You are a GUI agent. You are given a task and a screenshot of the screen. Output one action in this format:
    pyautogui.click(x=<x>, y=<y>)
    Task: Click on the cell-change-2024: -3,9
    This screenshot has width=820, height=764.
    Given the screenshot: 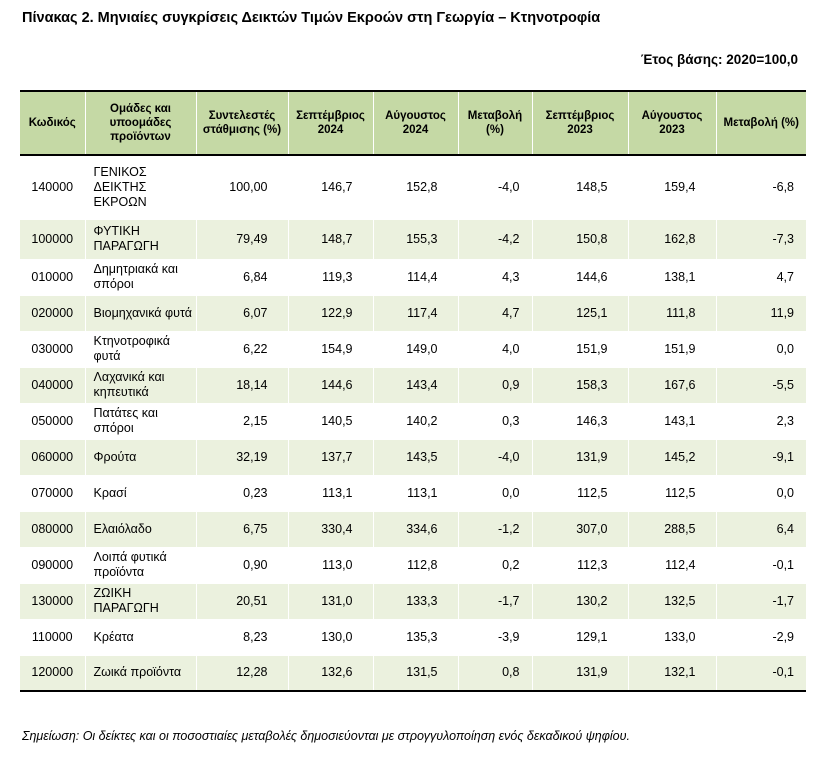 What is the action you would take?
    pyautogui.click(x=494, y=637)
    